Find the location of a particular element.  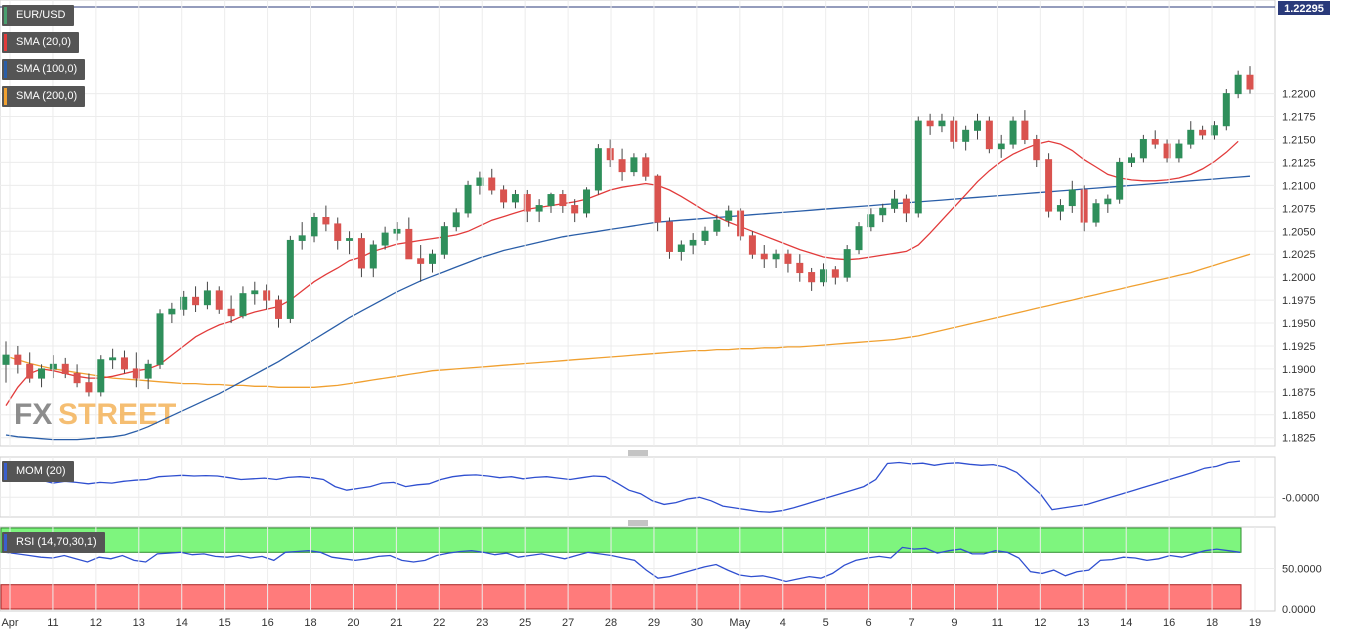

legend-eurusd: EUR/USD is located at coordinates (38, 15).